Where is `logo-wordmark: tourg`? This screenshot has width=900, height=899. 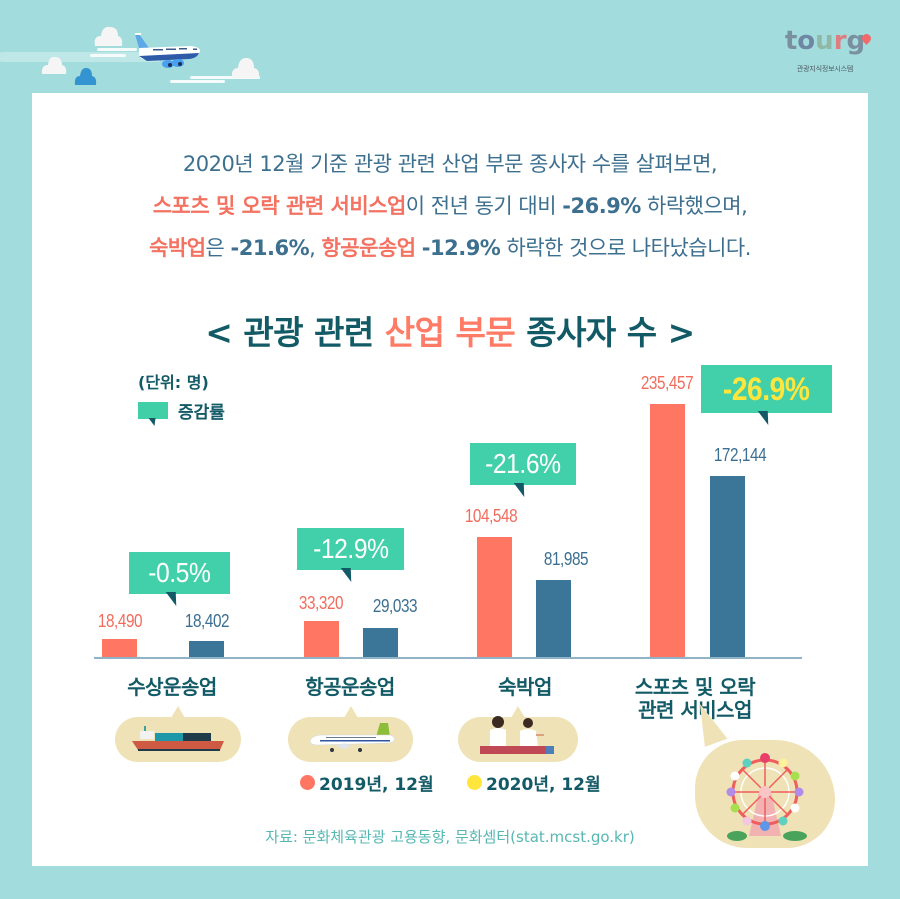 logo-wordmark: tourg is located at coordinates (825, 41).